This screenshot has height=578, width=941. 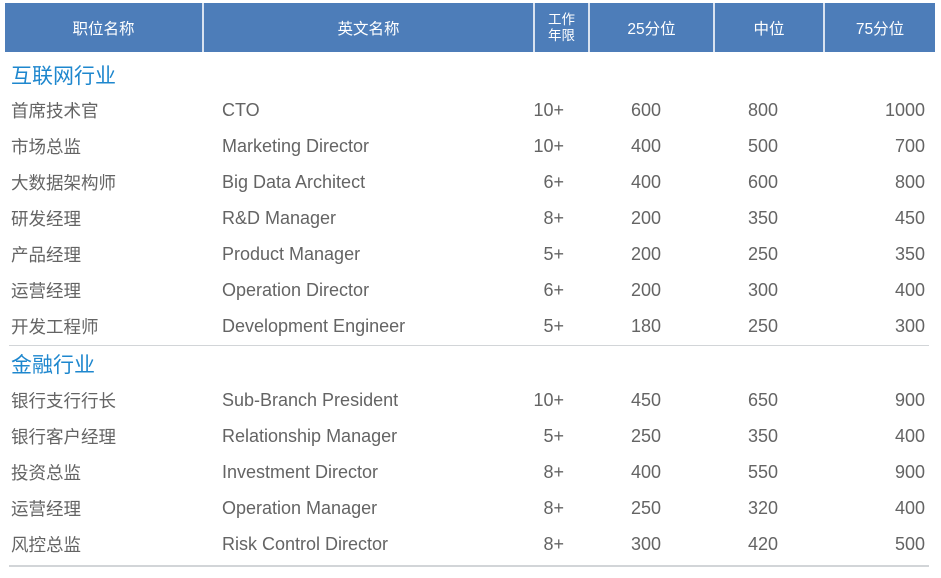 I want to click on english-name-cell: Risk Control Director, so click(x=305, y=544).